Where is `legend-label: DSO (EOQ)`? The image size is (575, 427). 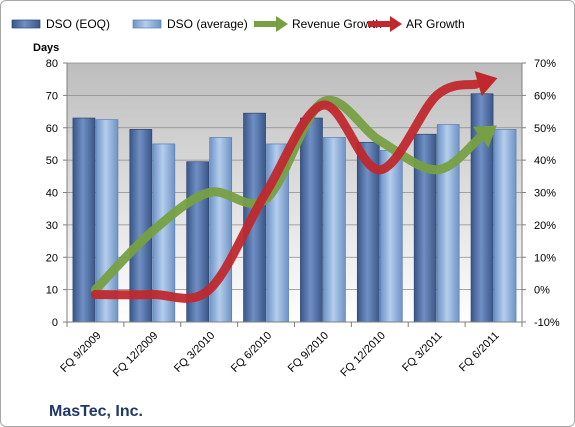 legend-label: DSO (EOQ) is located at coordinates (78, 24).